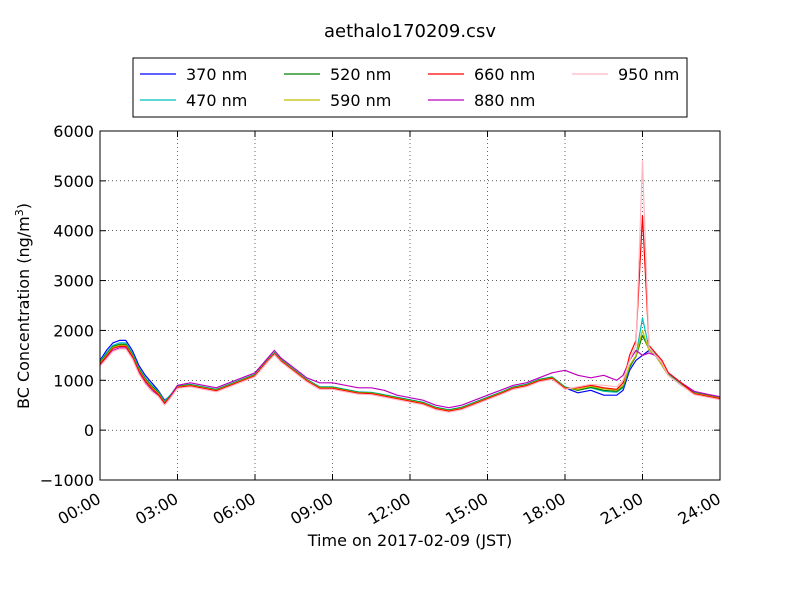 The height and width of the screenshot is (600, 800). I want to click on x-tick-label: 24:00, so click(699, 509).